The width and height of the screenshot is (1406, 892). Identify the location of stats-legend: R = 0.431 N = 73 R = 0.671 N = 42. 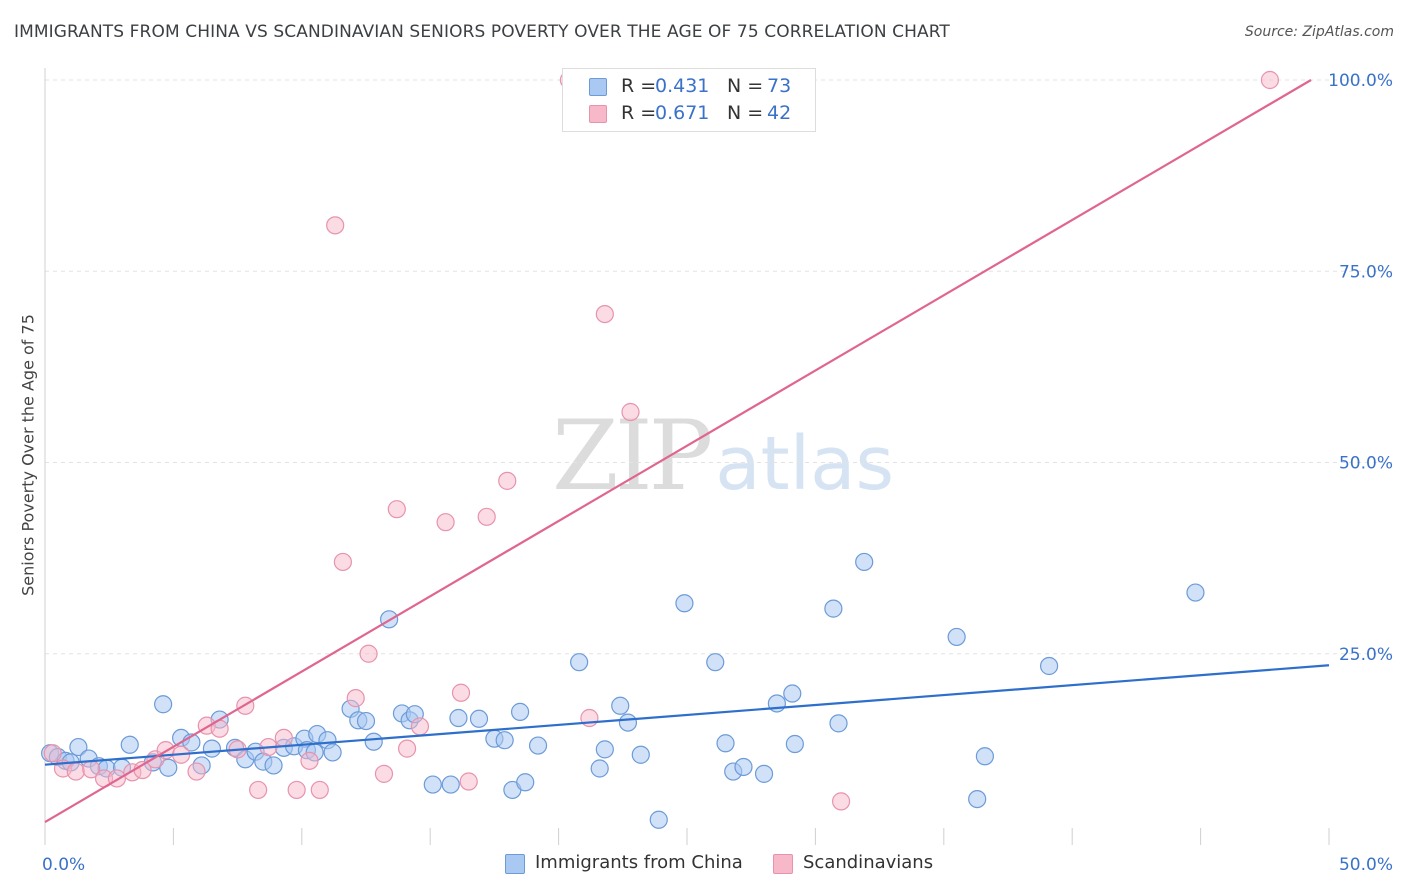
(689, 100).